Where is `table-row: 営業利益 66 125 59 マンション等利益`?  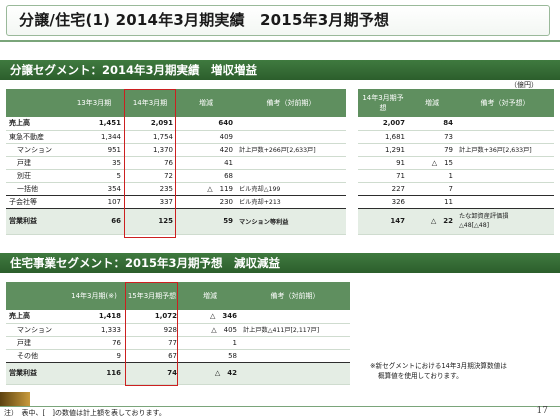 table-row: 営業利益 66 125 59 マンション等利益 is located at coordinates (176, 221).